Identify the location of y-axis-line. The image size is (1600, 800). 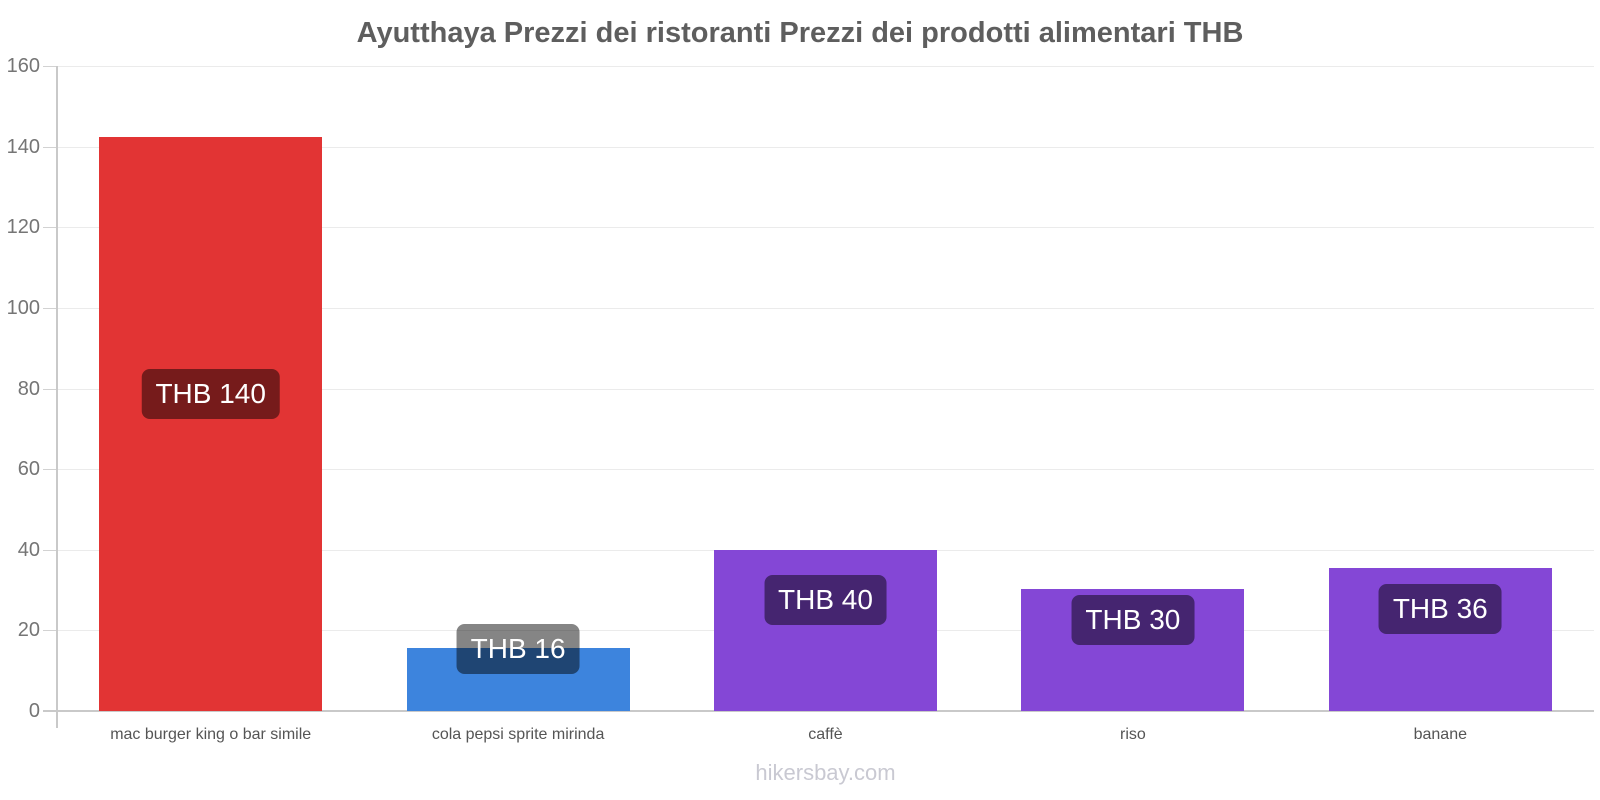
(57, 397).